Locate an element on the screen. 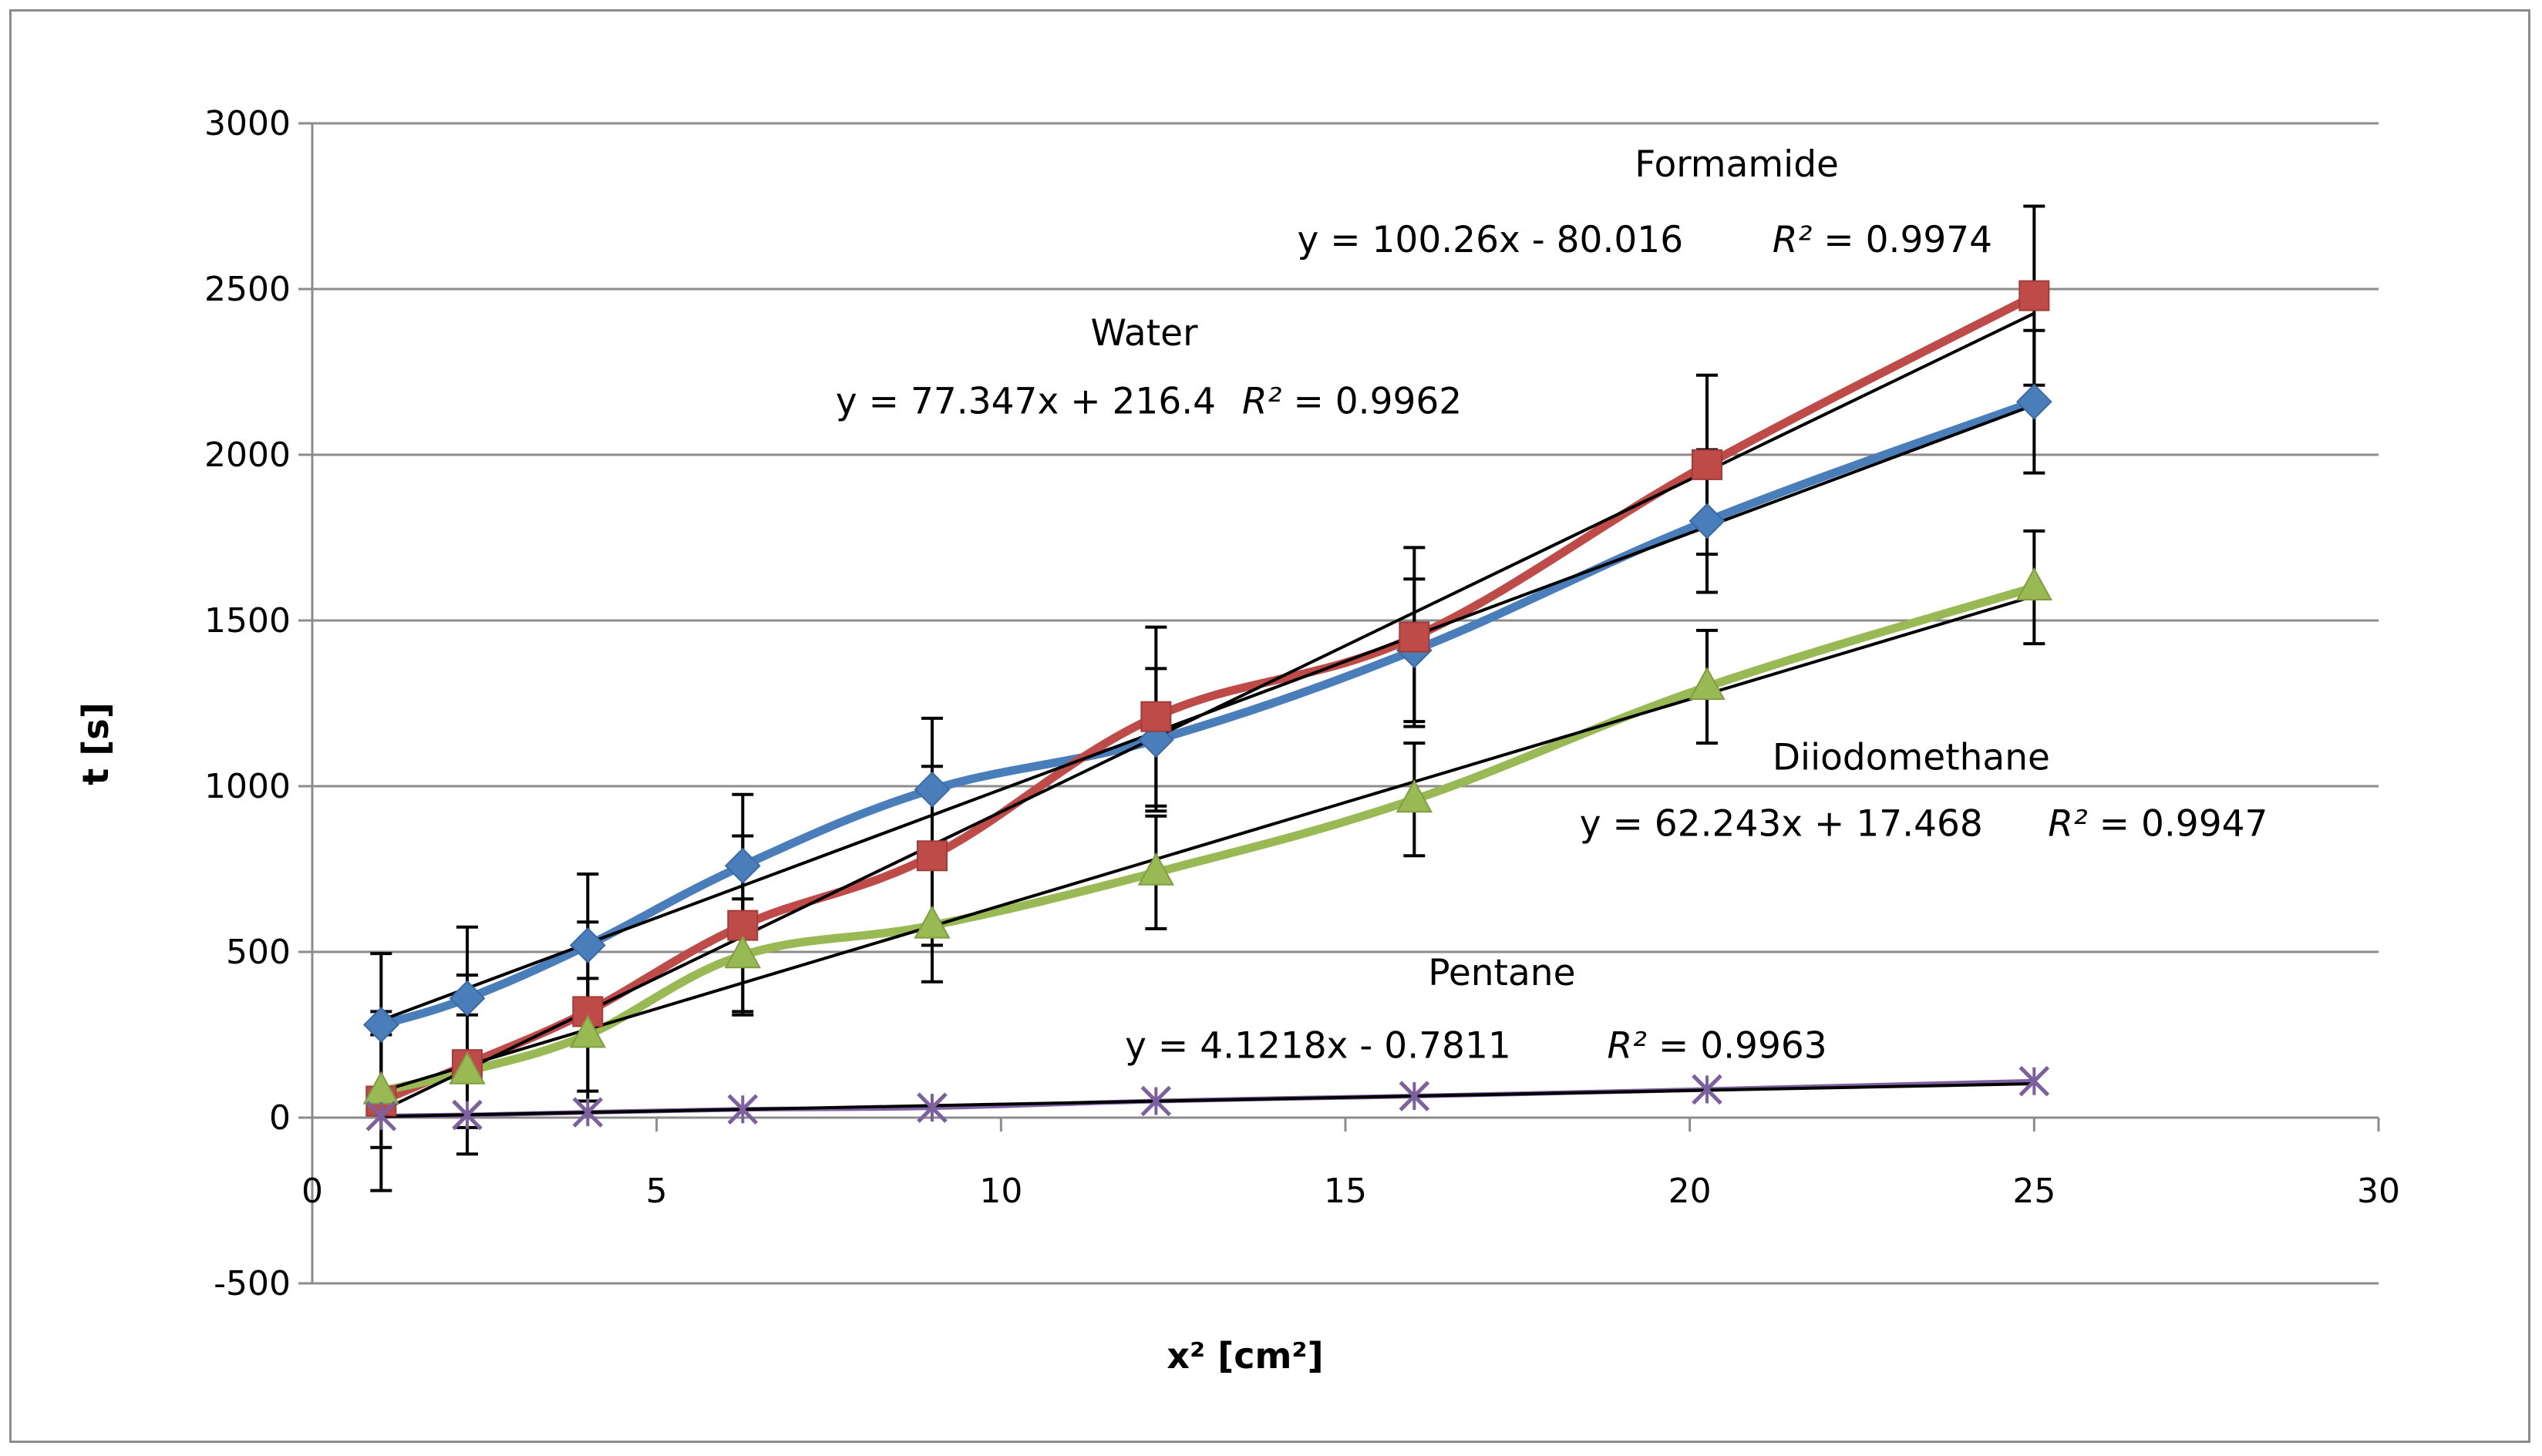 Image resolution: width=2542 pixels, height=1456 pixels. formamide-label: Formamide is located at coordinates (1737, 164).